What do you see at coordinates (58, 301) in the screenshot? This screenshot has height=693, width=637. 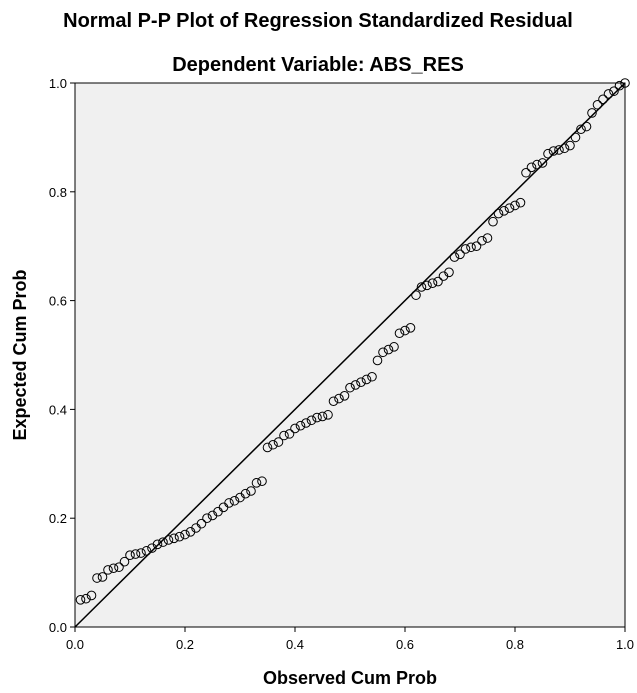 I see `y-tick-label: 0.6` at bounding box center [58, 301].